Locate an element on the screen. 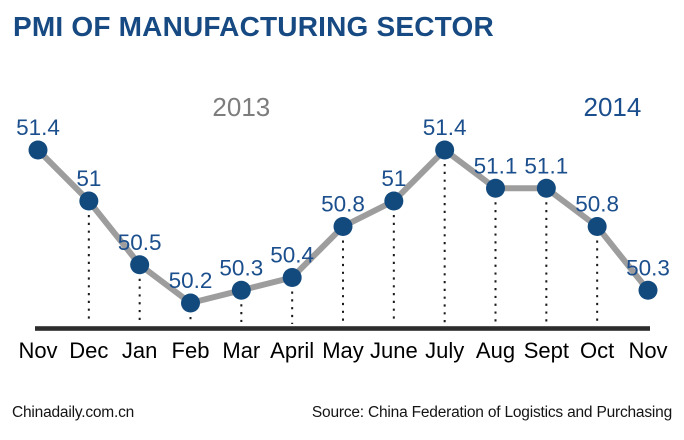  x-axis is located at coordinates (342, 328).